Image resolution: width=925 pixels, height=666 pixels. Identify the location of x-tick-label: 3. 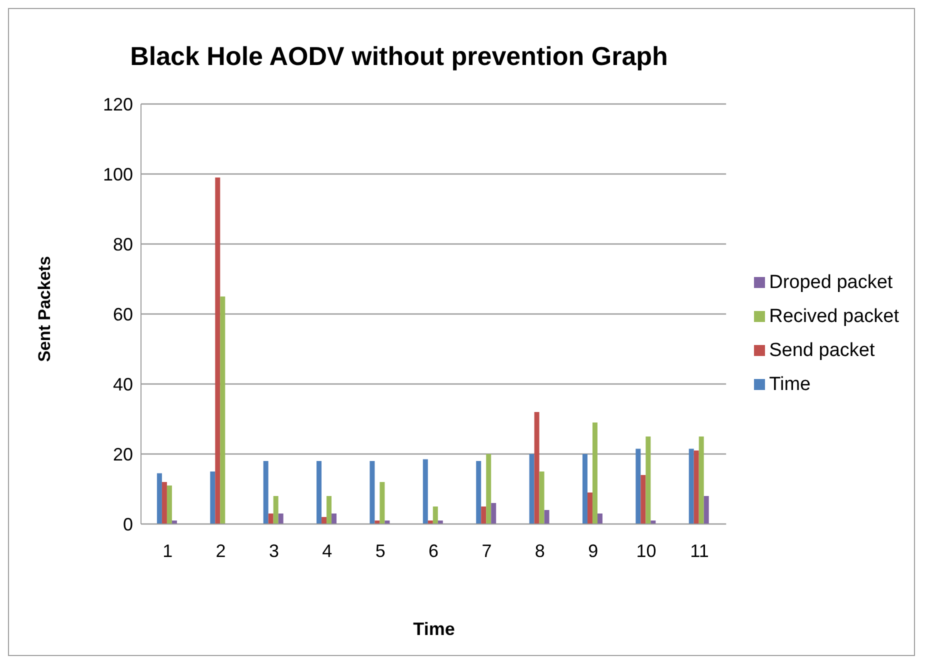
(273, 550).